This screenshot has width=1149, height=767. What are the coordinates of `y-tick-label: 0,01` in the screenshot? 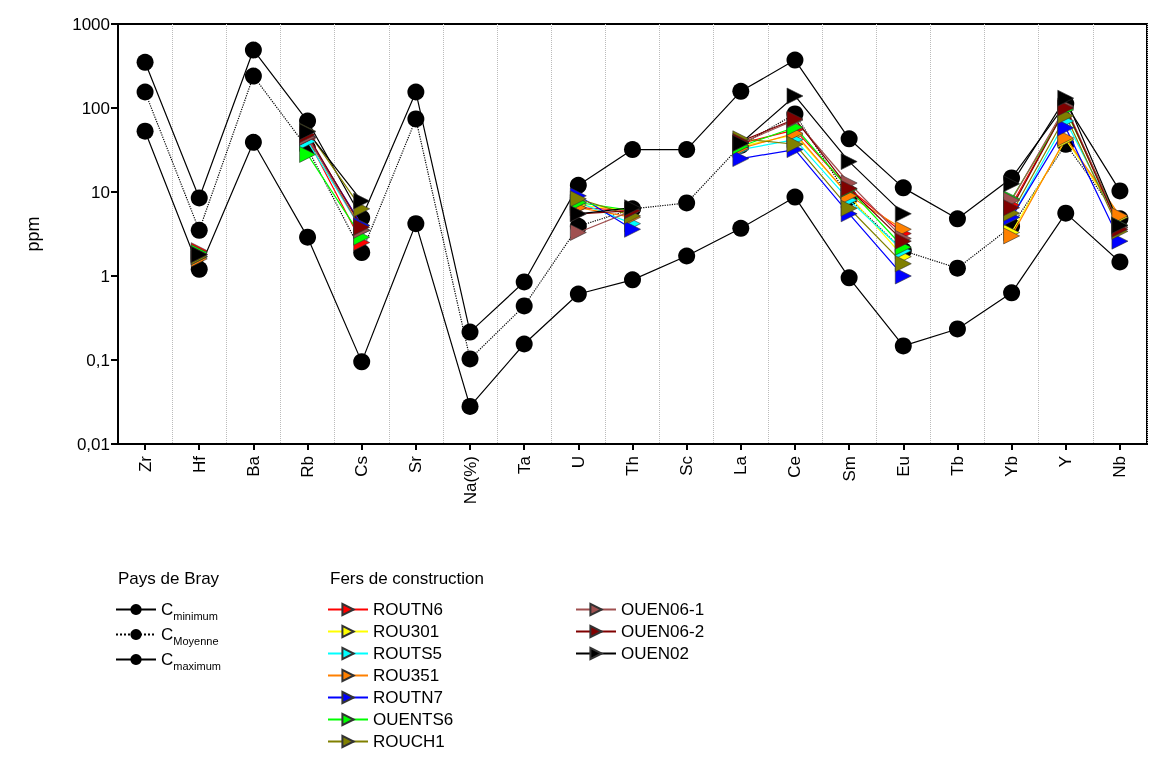 It's located at (93, 444).